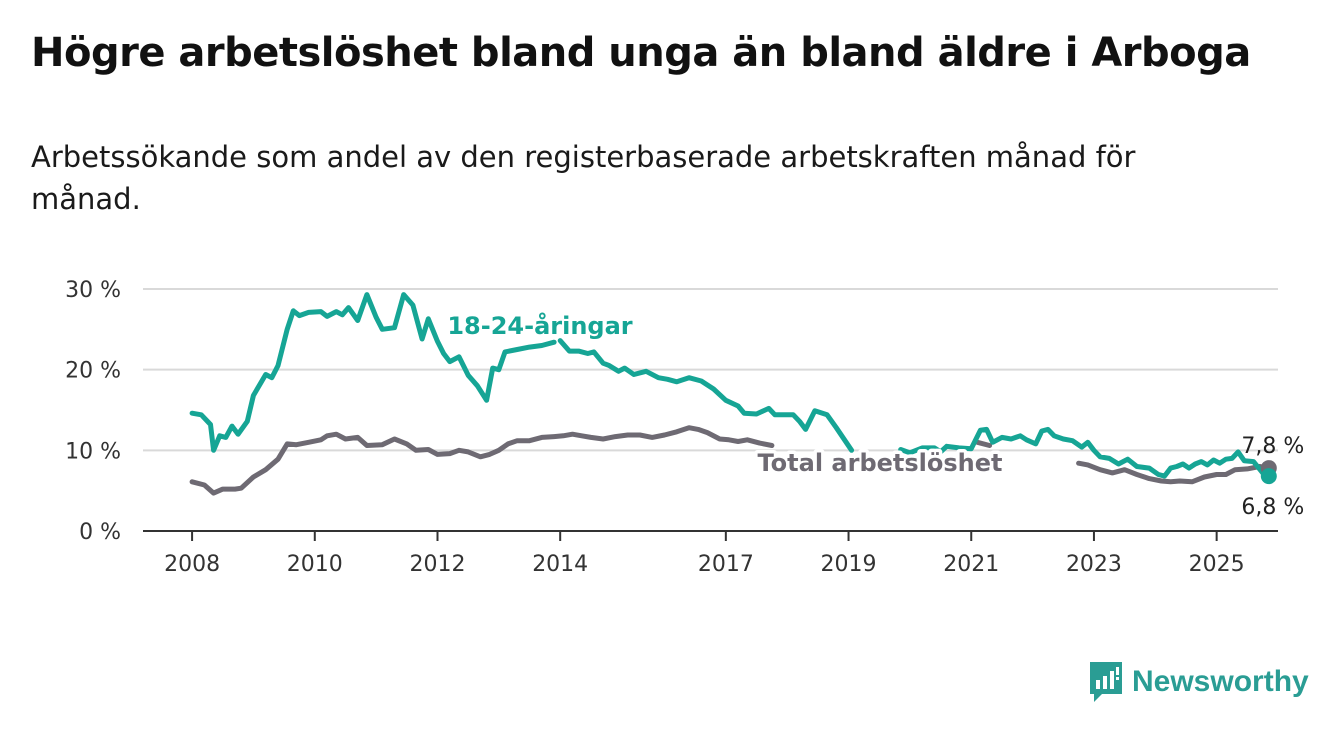  I want to click on y-tick-label: 10 %, so click(93, 451).